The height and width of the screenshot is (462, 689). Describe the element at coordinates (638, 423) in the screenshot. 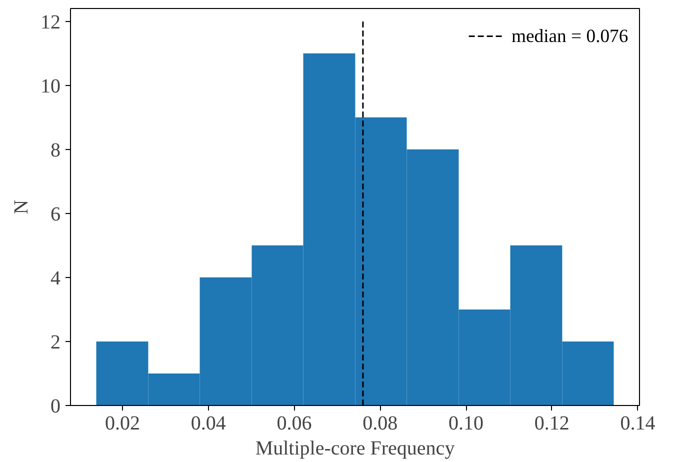

I see `x-tick-label: 0.14` at that location.